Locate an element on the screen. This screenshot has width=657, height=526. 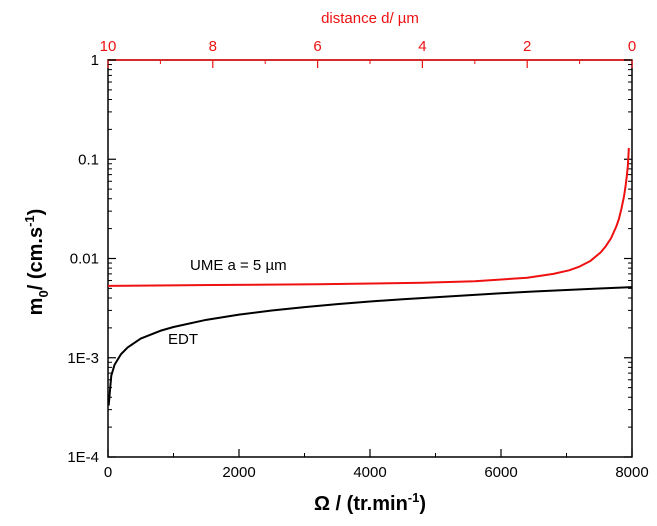
top-tick-label: 2 is located at coordinates (527, 46).